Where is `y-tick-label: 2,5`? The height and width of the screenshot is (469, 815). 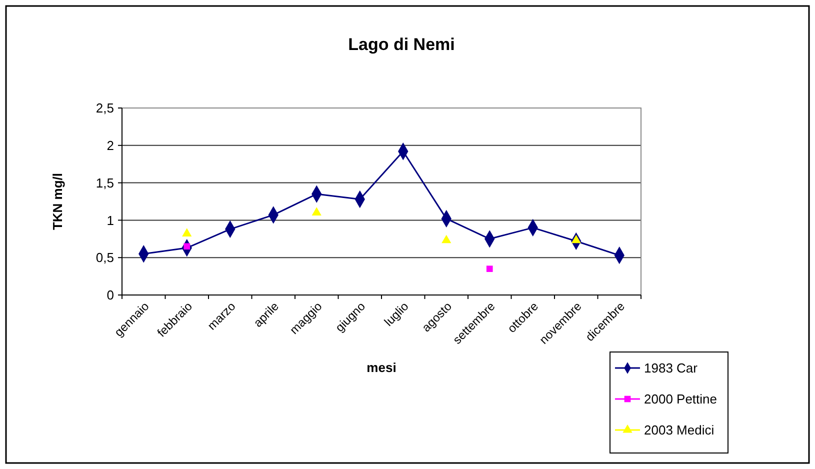
y-tick-label: 2,5 is located at coordinates (105, 108).